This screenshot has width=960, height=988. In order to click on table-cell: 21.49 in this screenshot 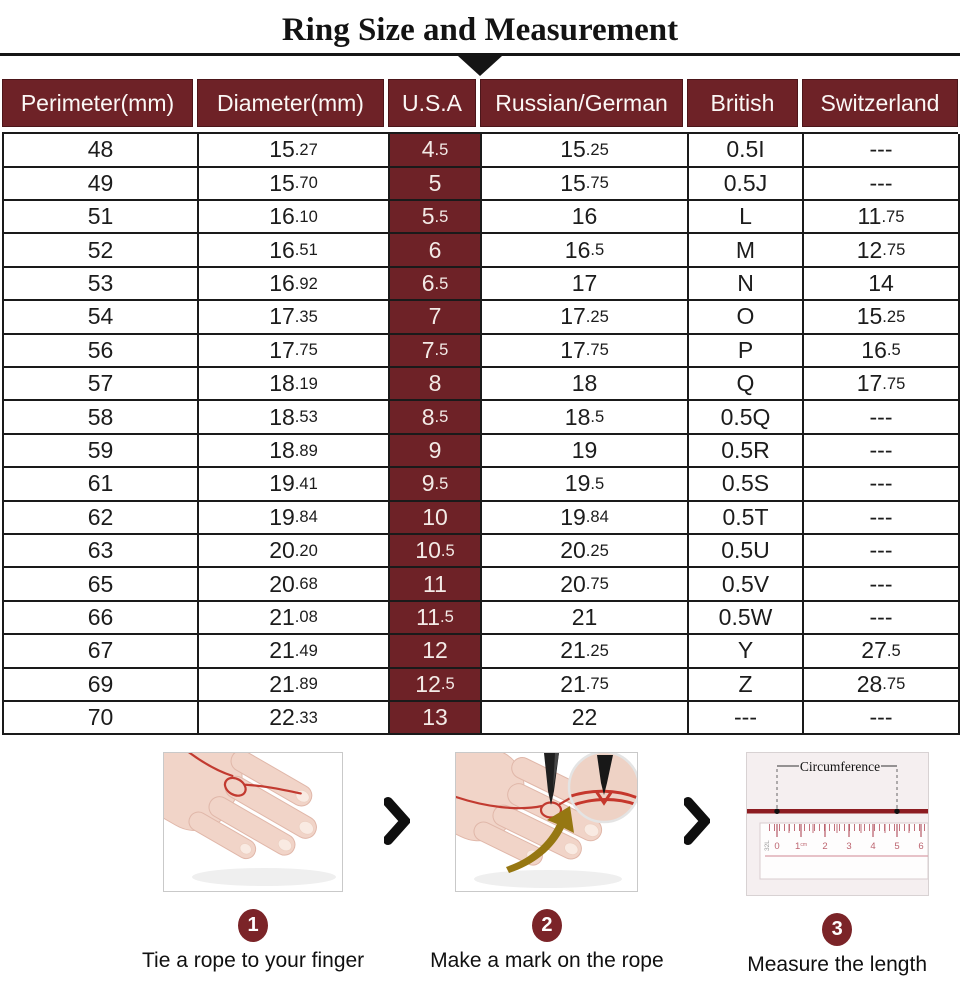, I will do `click(294, 652)`.